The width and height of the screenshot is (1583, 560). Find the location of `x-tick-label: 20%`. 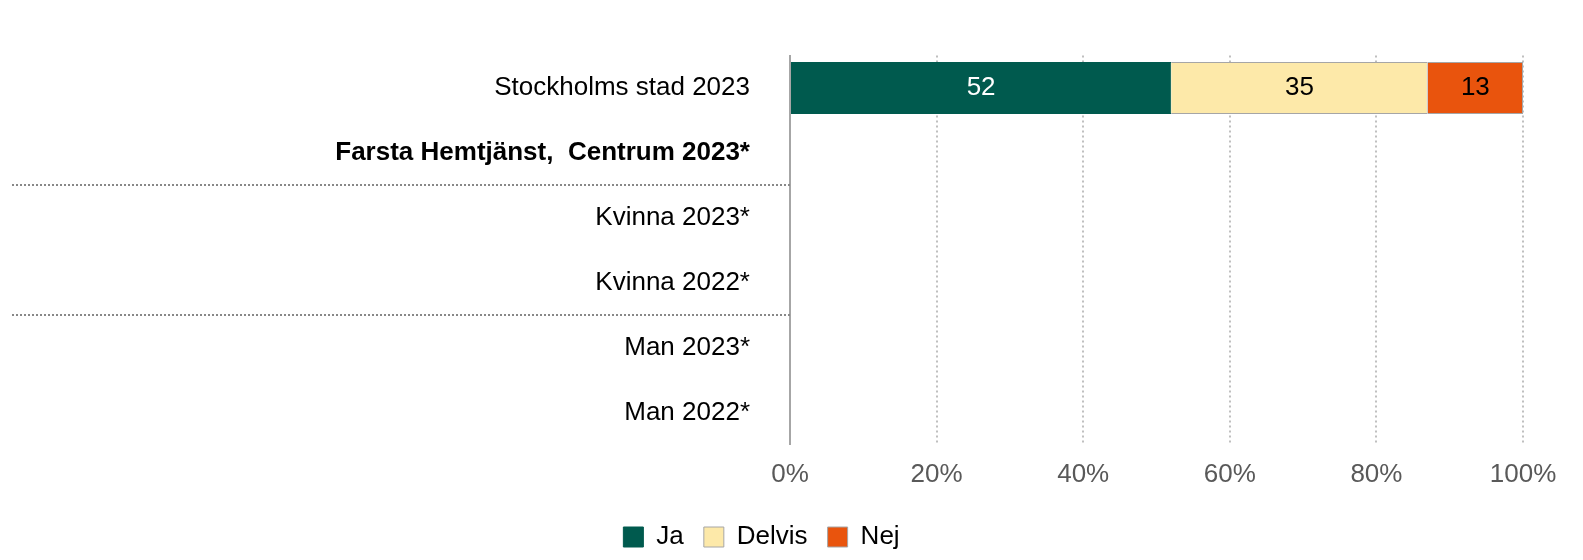

x-tick-label: 20% is located at coordinates (936, 472).